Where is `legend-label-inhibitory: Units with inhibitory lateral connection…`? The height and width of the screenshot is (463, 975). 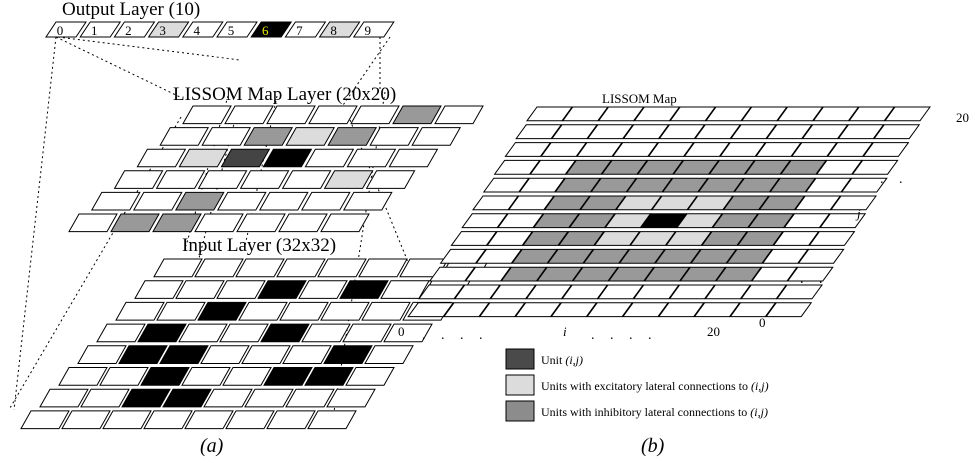 legend-label-inhibitory: Units with inhibitory lateral connection… is located at coordinates (654, 412).